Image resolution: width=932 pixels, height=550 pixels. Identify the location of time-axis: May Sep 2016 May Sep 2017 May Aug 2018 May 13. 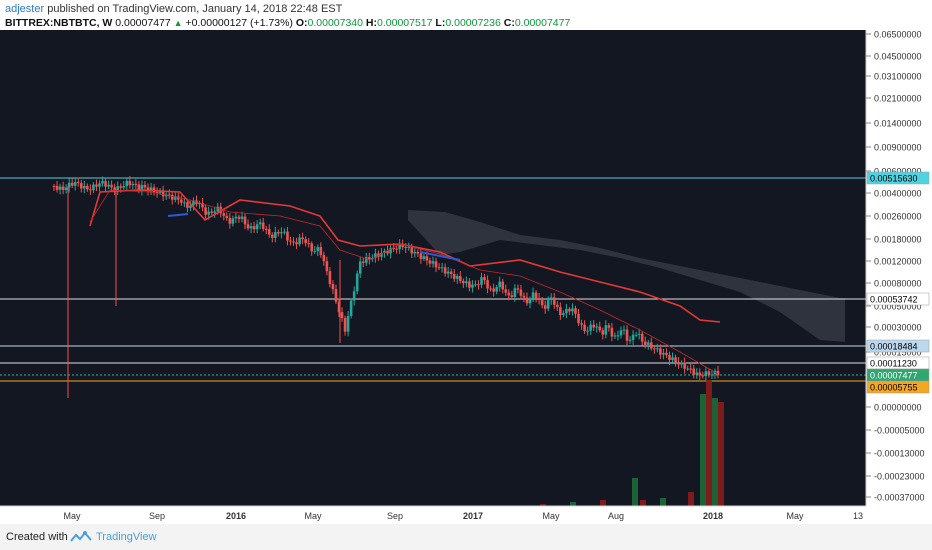
(463, 516).